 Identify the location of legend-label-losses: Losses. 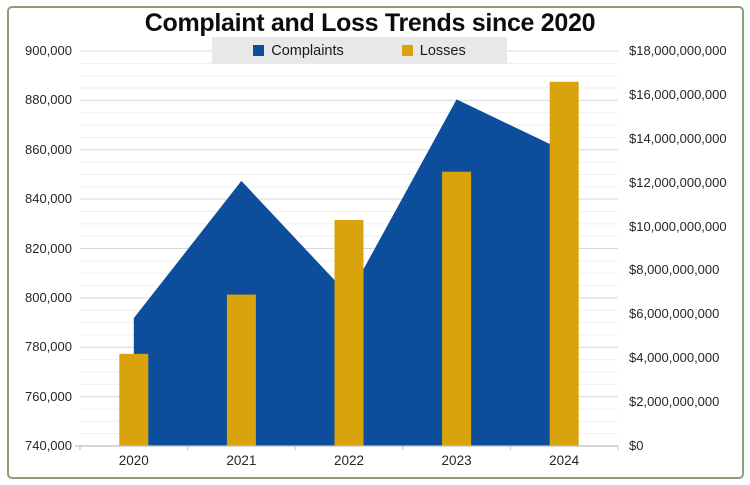
(442, 50).